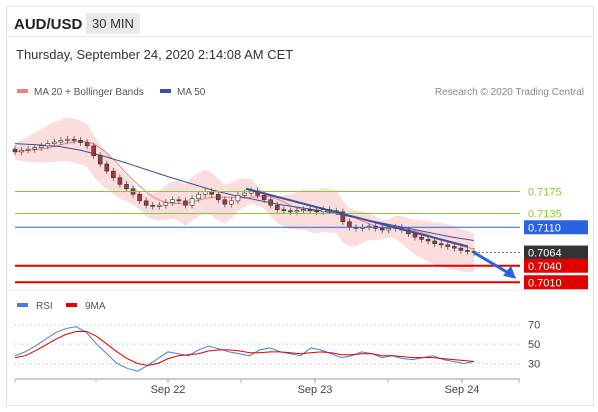  What do you see at coordinates (48, 24) in the screenshot?
I see `currency-pair-title: AUD/USD` at bounding box center [48, 24].